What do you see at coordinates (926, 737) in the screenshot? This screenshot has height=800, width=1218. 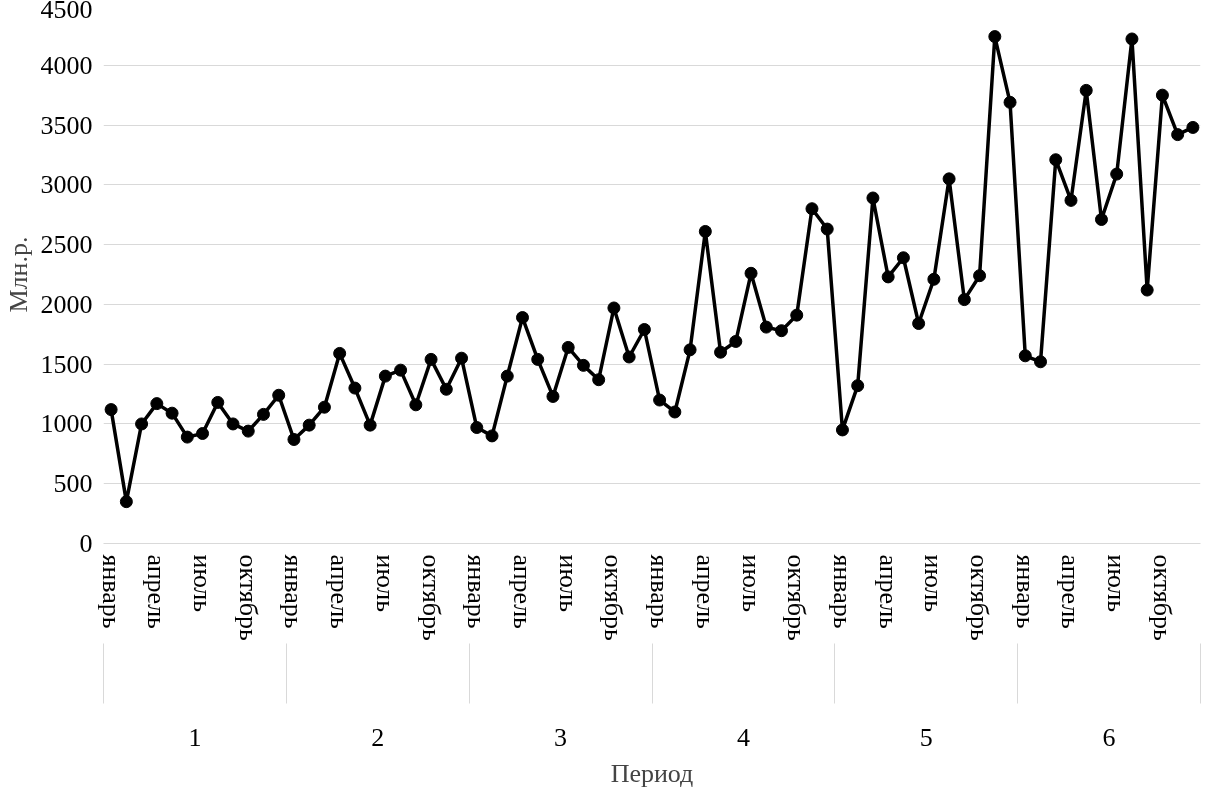 I see `text: 5` at bounding box center [926, 737].